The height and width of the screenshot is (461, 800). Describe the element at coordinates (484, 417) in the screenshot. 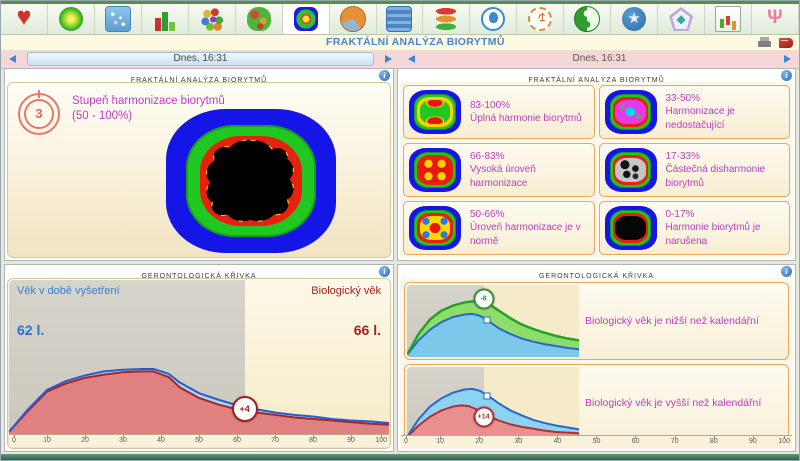

I see `age-difference-marker: +14` at that location.